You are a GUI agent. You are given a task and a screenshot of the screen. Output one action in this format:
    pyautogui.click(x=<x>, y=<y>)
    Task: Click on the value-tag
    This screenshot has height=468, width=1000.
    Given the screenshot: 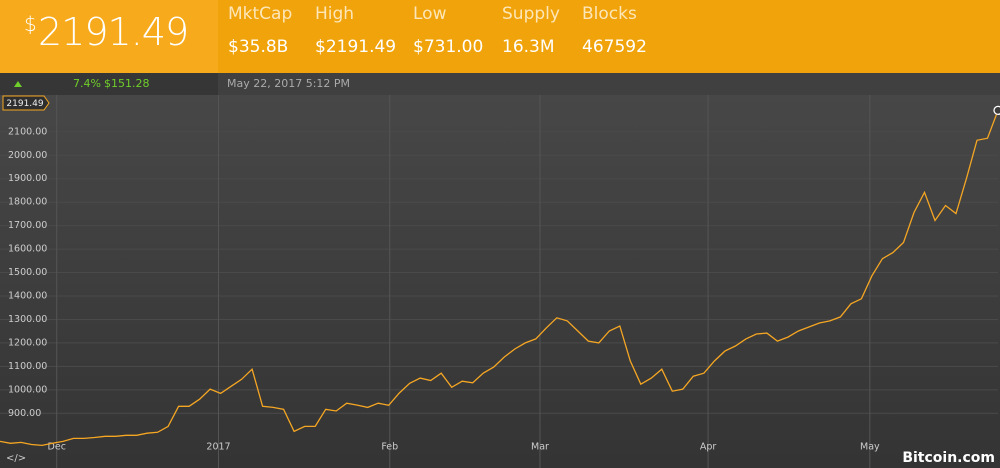 What is the action you would take?
    pyautogui.click(x=26, y=103)
    